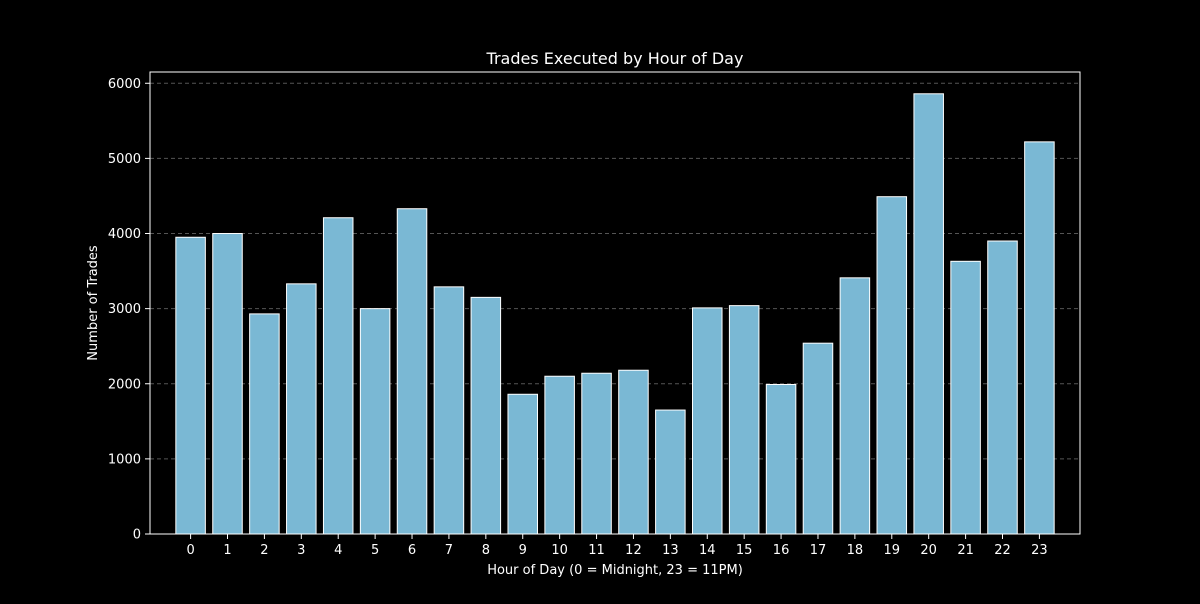 Image resolution: width=1200 pixels, height=604 pixels. What do you see at coordinates (227, 550) in the screenshot?
I see `x-tick-label: 1` at bounding box center [227, 550].